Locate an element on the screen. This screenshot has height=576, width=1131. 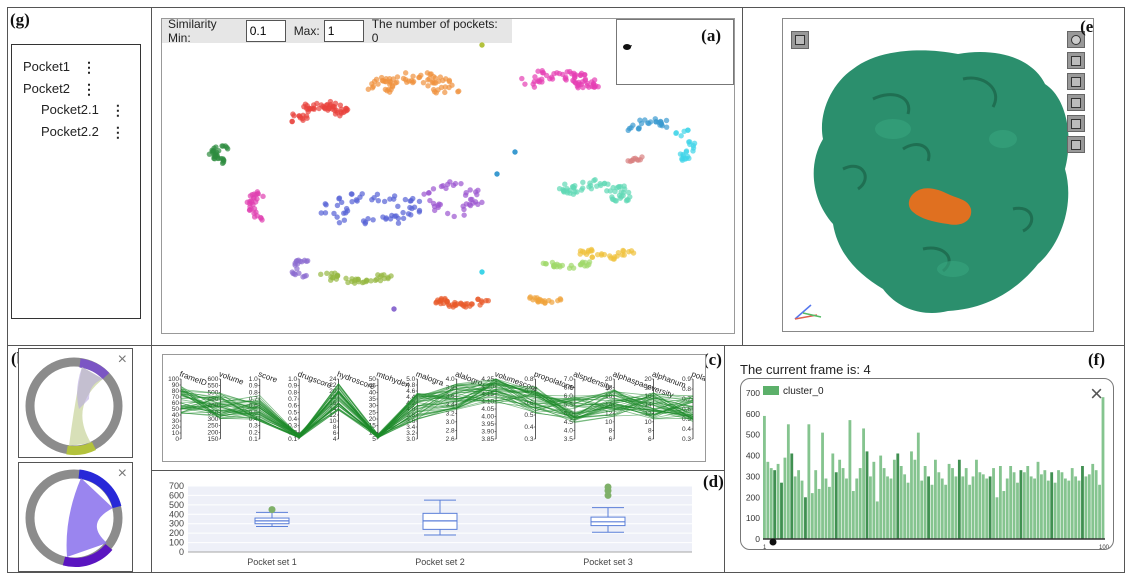
tree-item-pocket2-1: Pocket2.1 ⋮ is located at coordinates (83, 109).